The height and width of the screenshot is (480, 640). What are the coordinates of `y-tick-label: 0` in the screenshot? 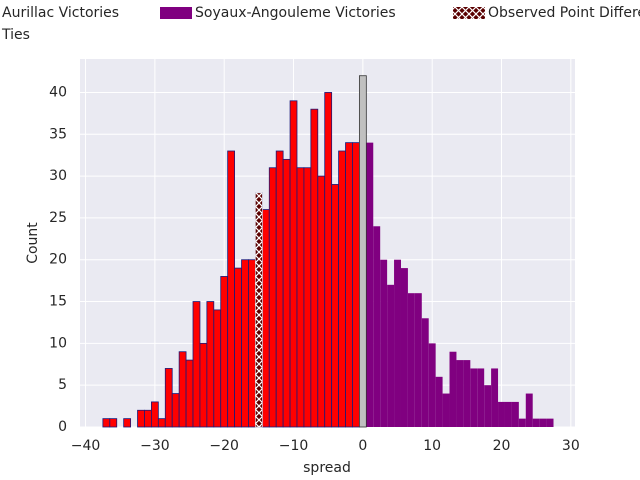 It's located at (62, 427).